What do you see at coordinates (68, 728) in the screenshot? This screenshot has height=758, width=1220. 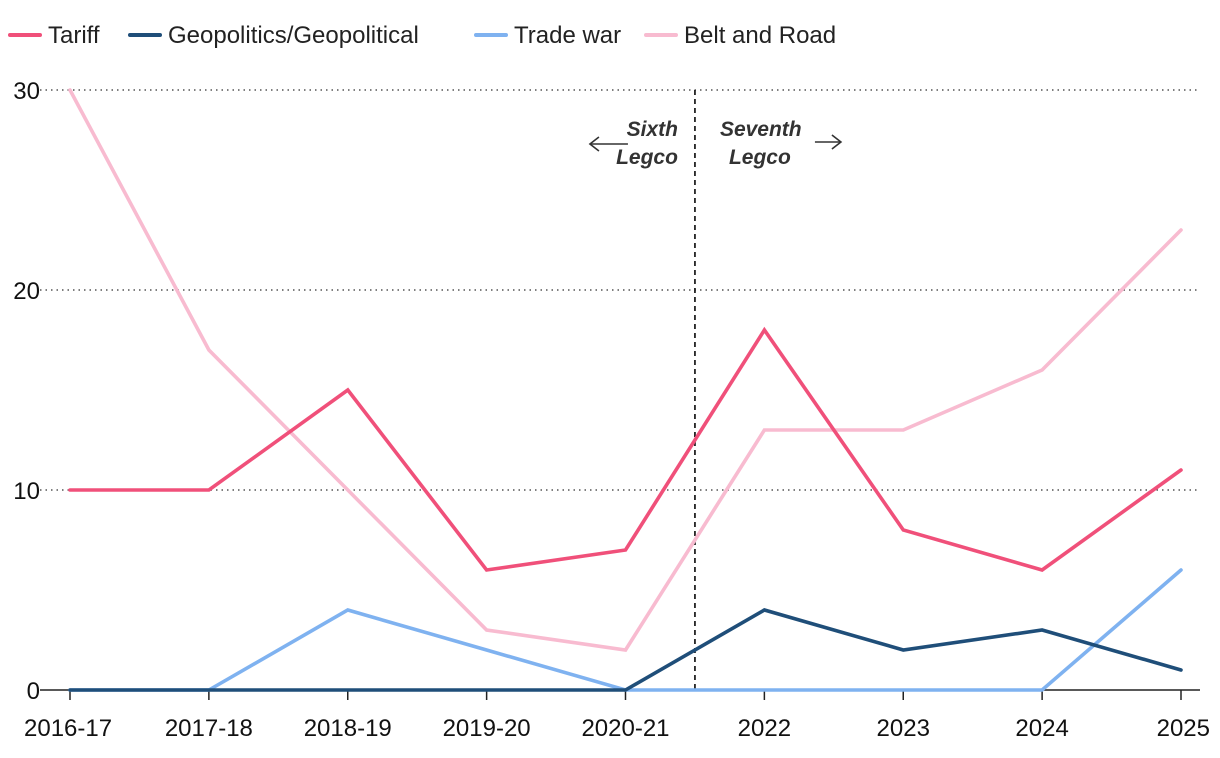 I see `x-tick-label: 2016-17` at bounding box center [68, 728].